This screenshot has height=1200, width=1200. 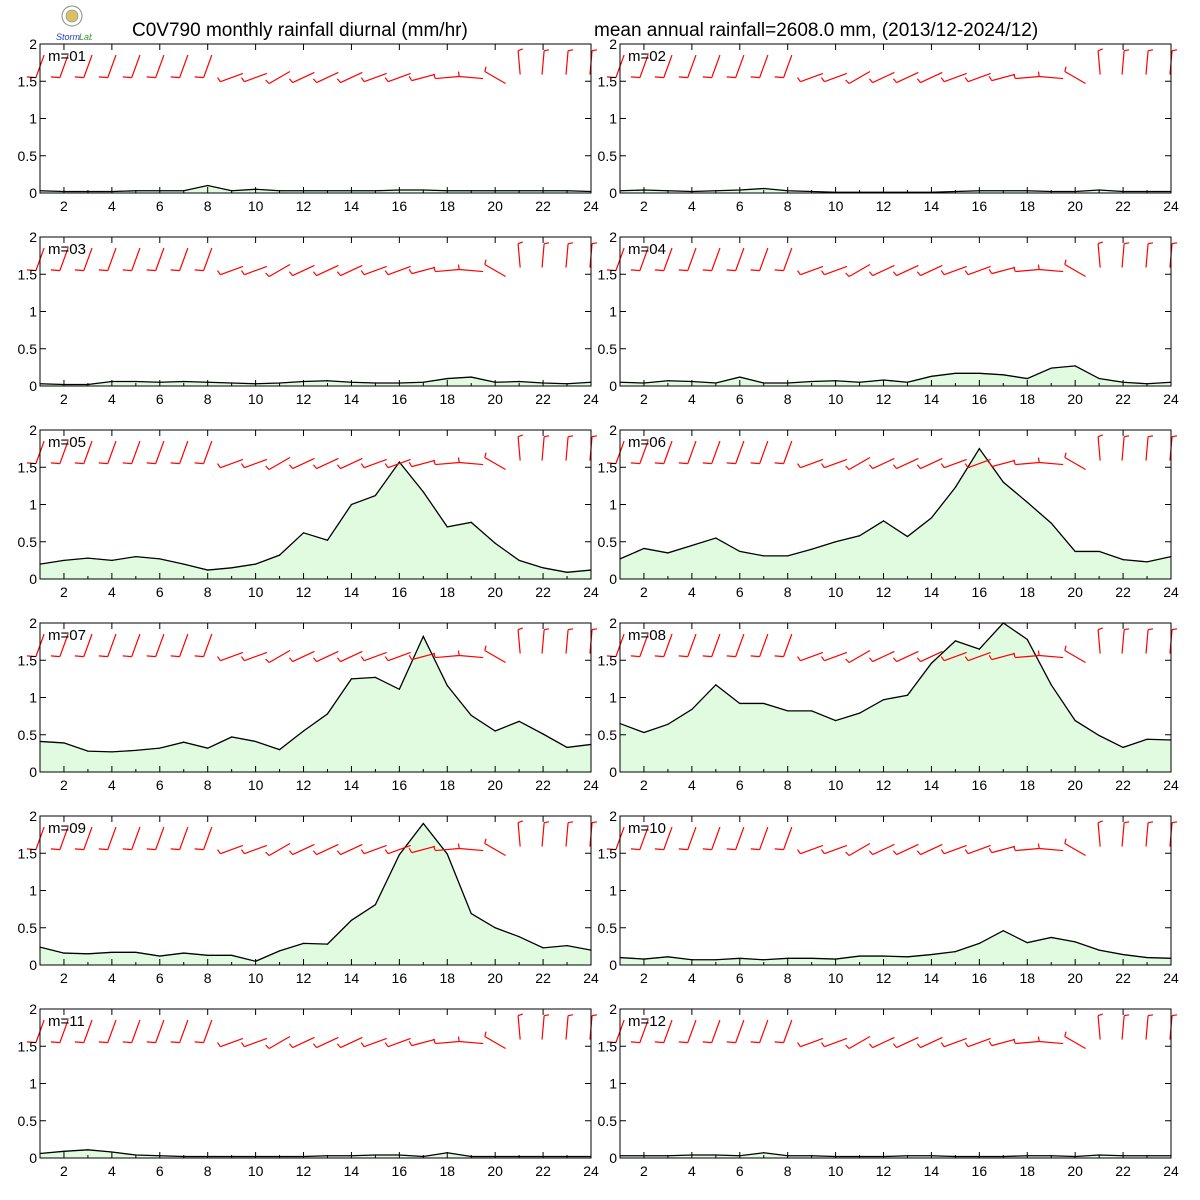 What do you see at coordinates (608, 274) in the screenshot?
I see `y-tick-label: 1.5` at bounding box center [608, 274].